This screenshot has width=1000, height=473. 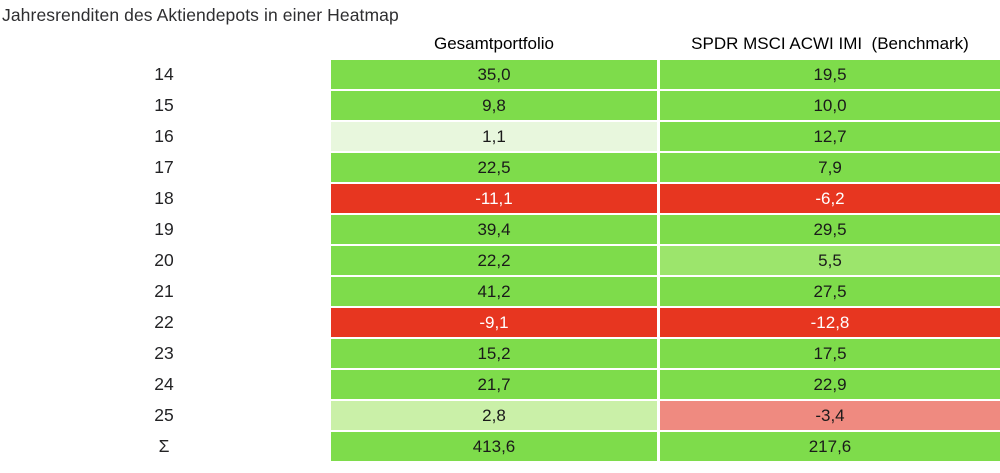 What do you see at coordinates (830, 136) in the screenshot?
I see `heatmap-cell: 12,7` at bounding box center [830, 136].